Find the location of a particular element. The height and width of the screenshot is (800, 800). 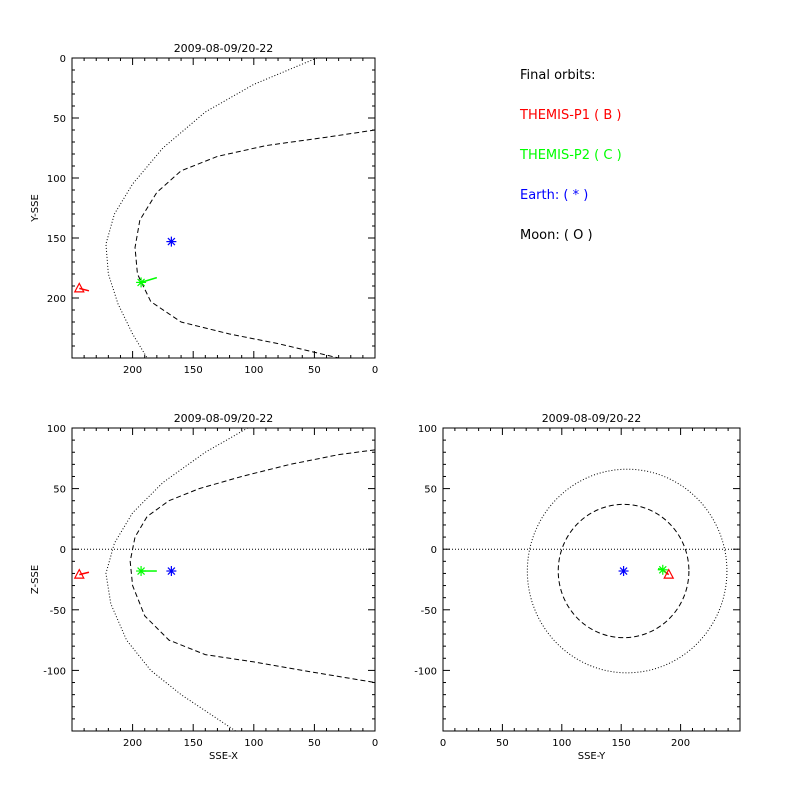

y-tick-label: 150 is located at coordinates (56, 239).